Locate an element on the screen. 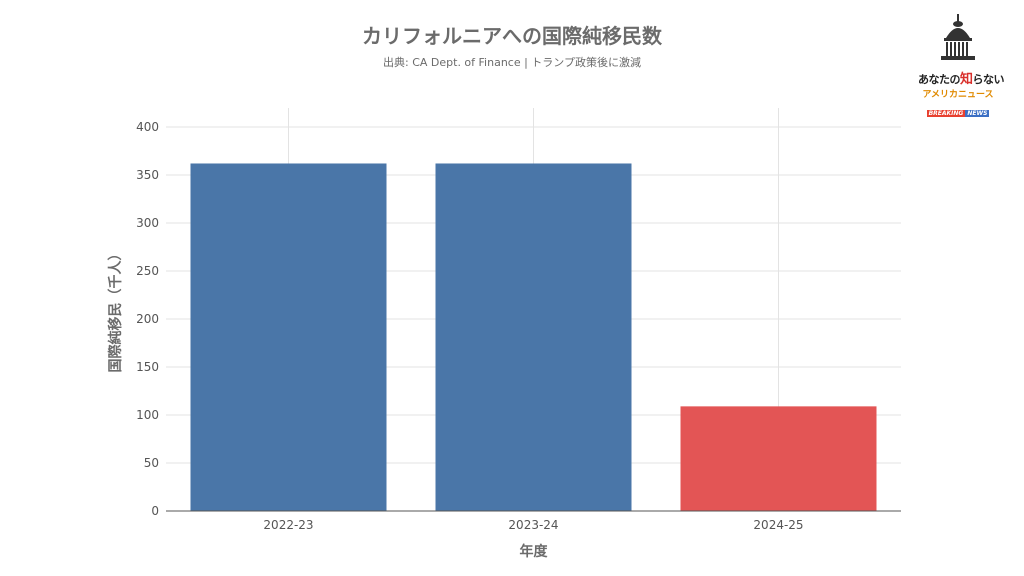 The image size is (1024, 576). x-tick-label: 2024-25 is located at coordinates (778, 525).